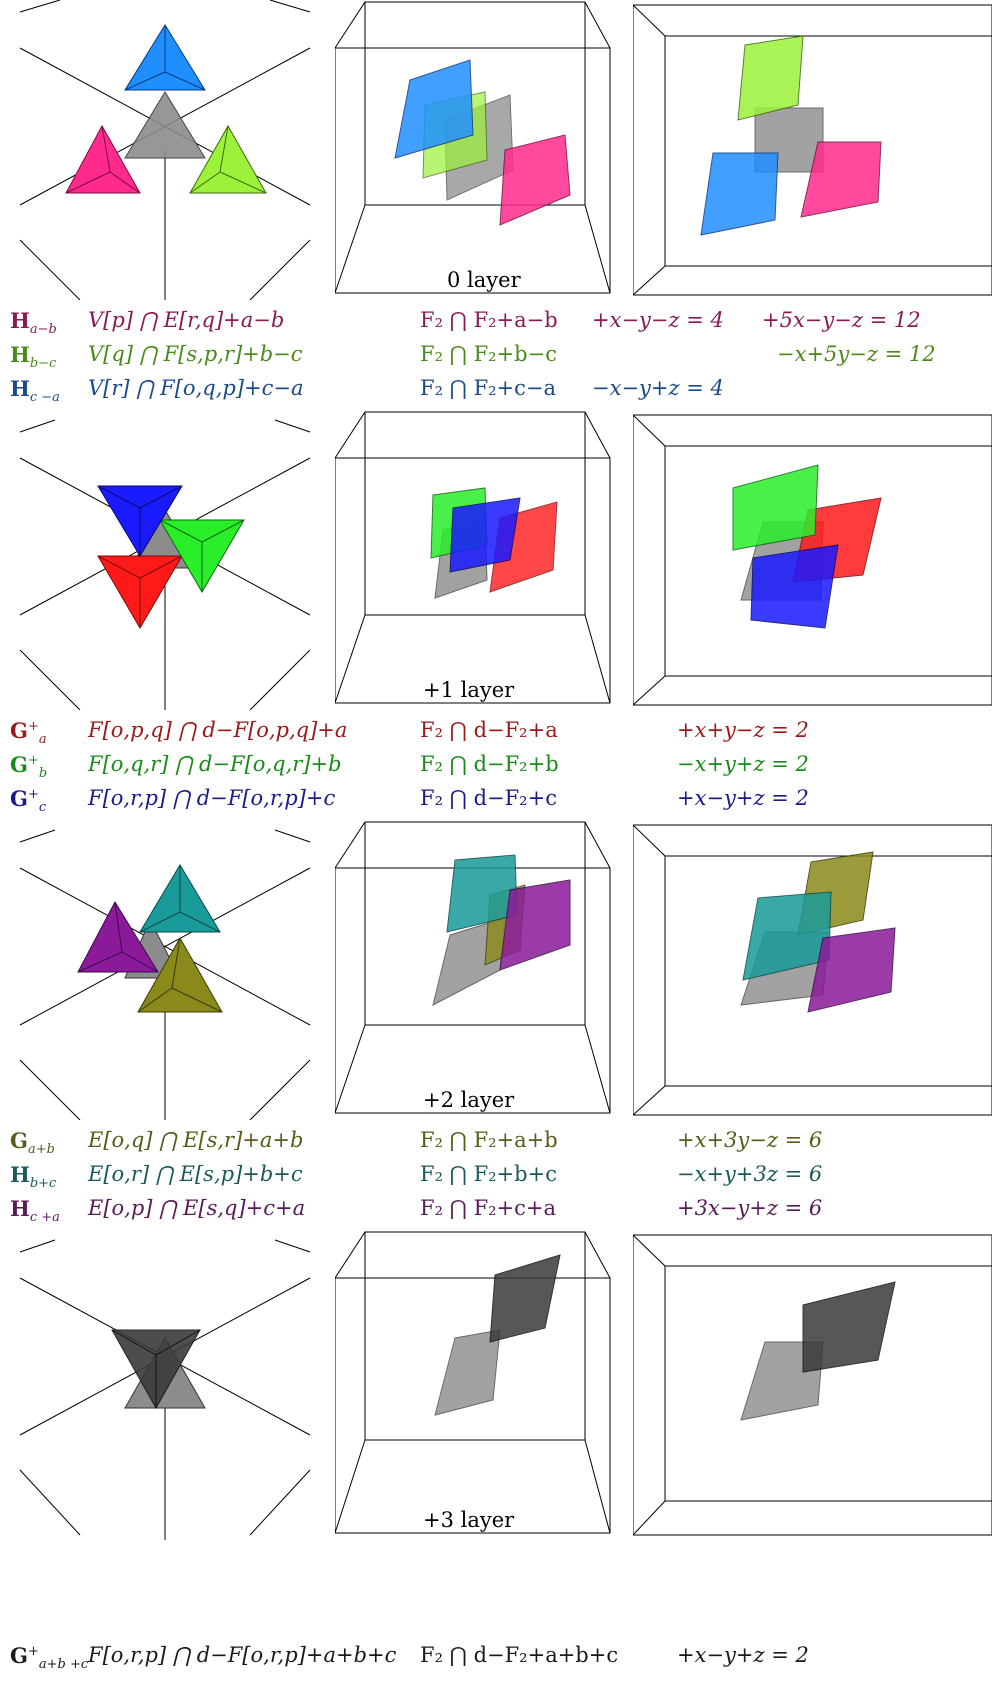 The width and height of the screenshot is (992, 1690). I want to click on layer3-top-view, so click(165, 1389).